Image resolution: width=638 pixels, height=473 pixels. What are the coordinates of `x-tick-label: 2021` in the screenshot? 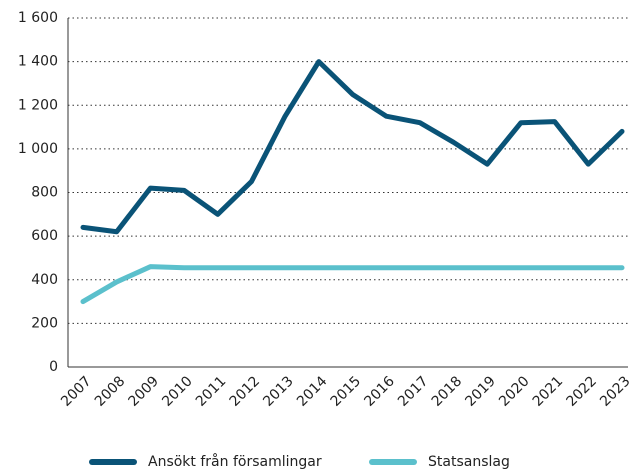 It's located at (548, 391).